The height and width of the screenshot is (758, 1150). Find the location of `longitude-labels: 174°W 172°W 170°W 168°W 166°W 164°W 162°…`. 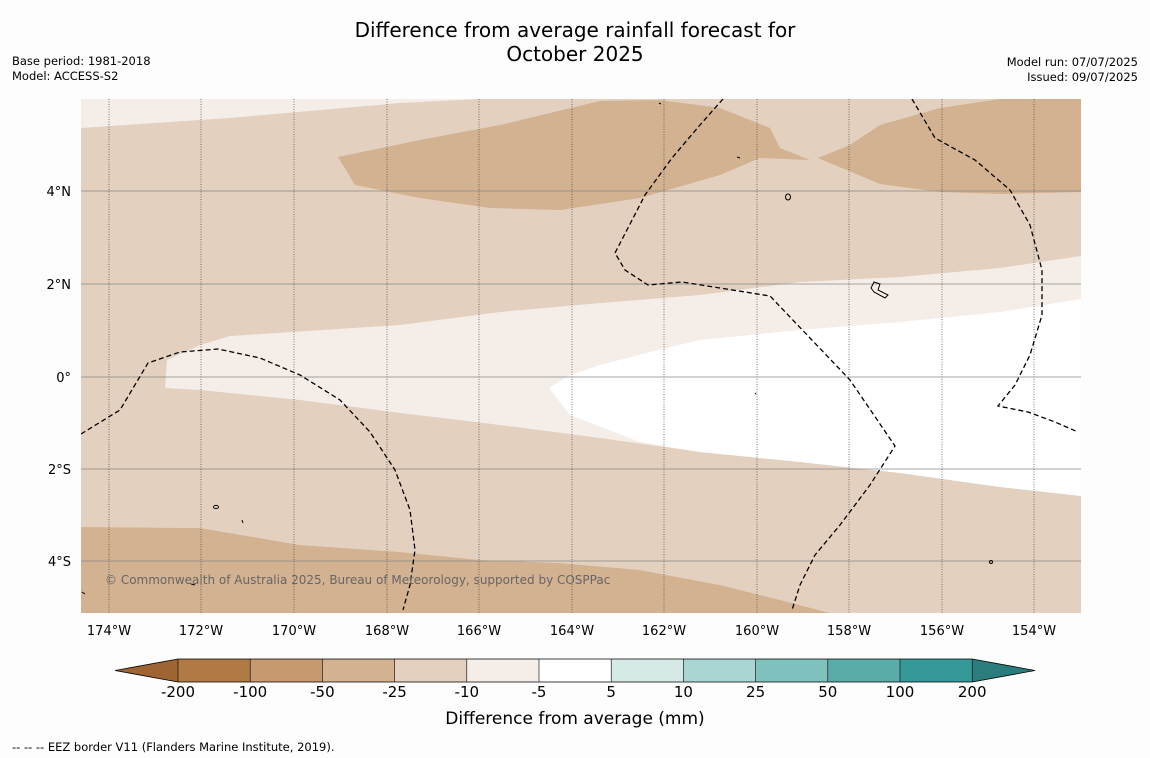

longitude-labels: 174°W 172°W 170°W 168°W 166°W 164°W 162°… is located at coordinates (571, 631).